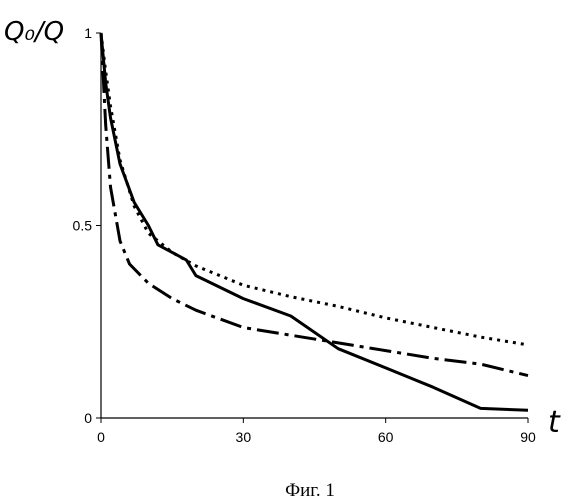 The height and width of the screenshot is (500, 573). What do you see at coordinates (554, 422) in the screenshot?
I see `x-axis-title: t` at bounding box center [554, 422].